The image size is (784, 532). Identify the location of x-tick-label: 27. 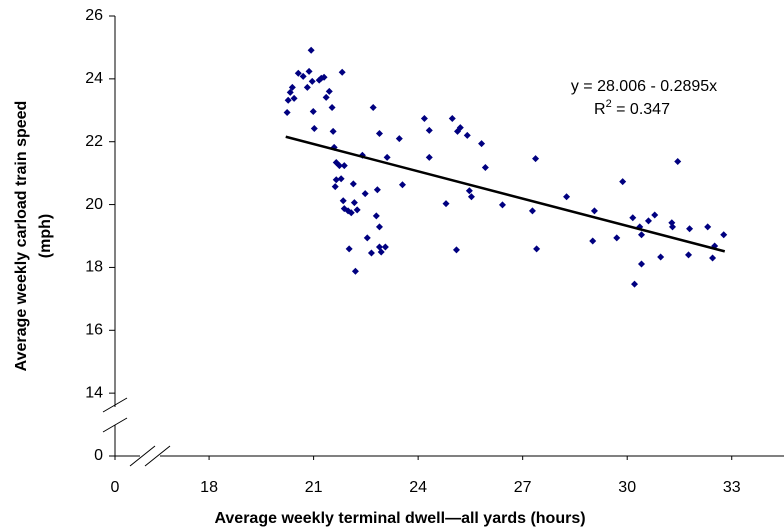
(523, 487).